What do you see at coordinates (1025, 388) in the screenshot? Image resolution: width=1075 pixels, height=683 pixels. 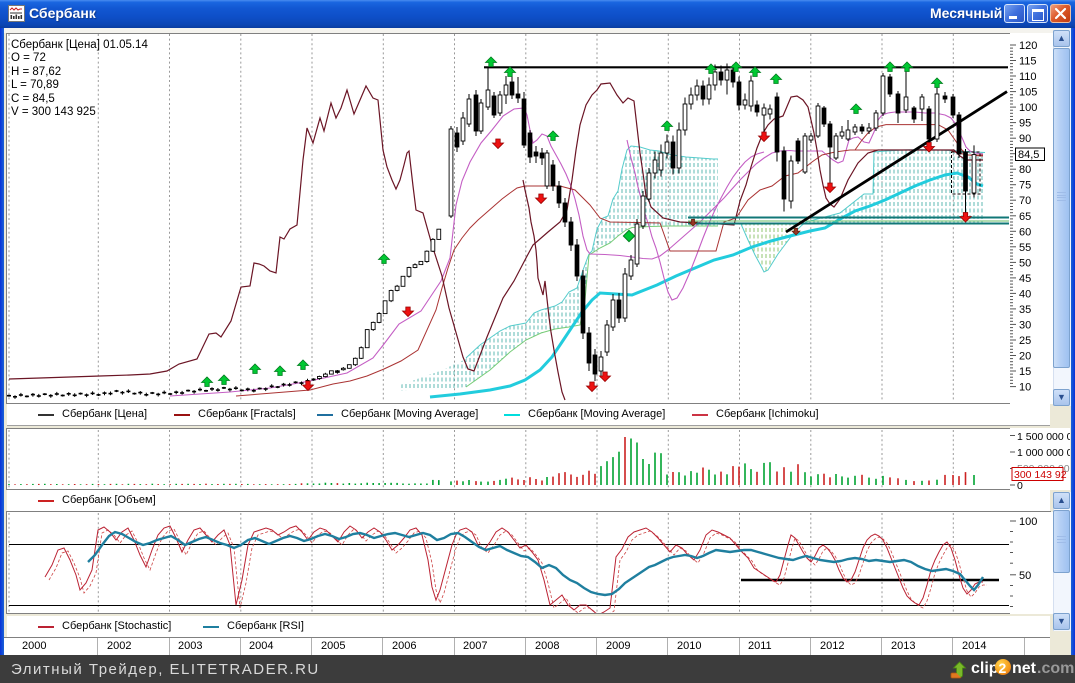 I see `svg-text: 10` at bounding box center [1025, 388].